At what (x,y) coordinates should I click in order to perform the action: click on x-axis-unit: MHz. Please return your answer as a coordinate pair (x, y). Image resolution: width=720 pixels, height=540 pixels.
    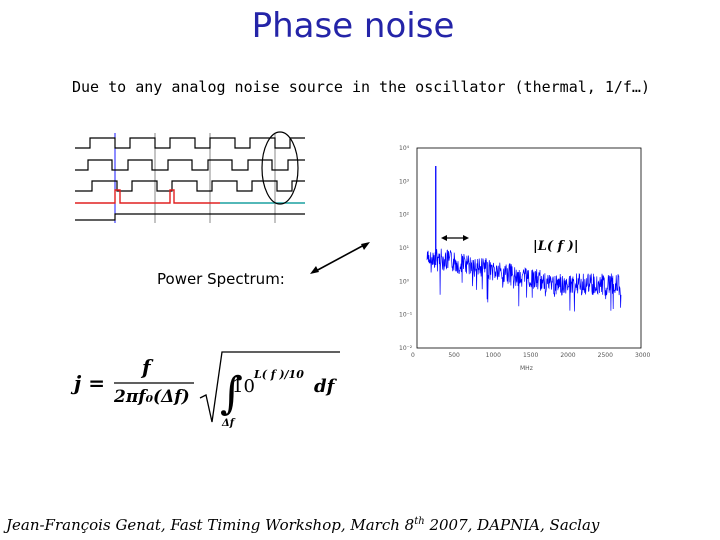
    Looking at the image, I should click on (526, 368).